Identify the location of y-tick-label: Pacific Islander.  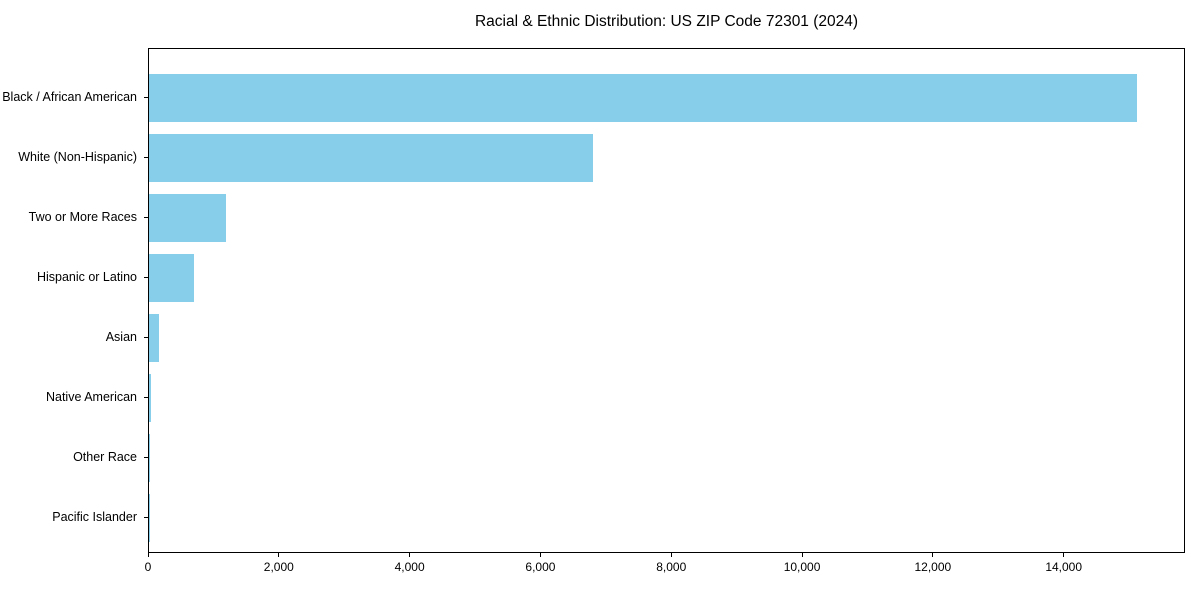
(94, 517).